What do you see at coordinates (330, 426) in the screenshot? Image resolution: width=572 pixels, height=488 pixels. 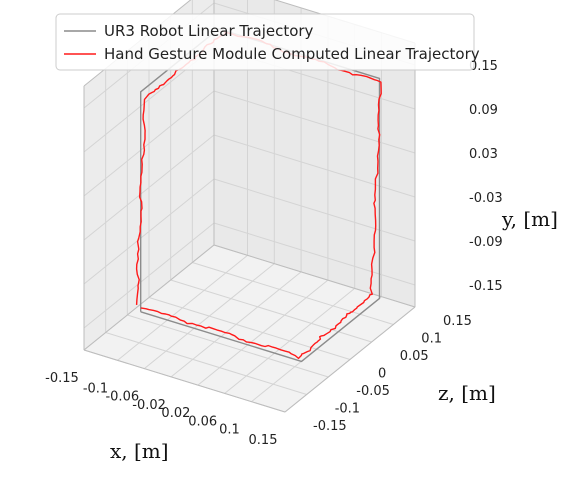 I see `z-tick-label: -0.15` at bounding box center [330, 426].